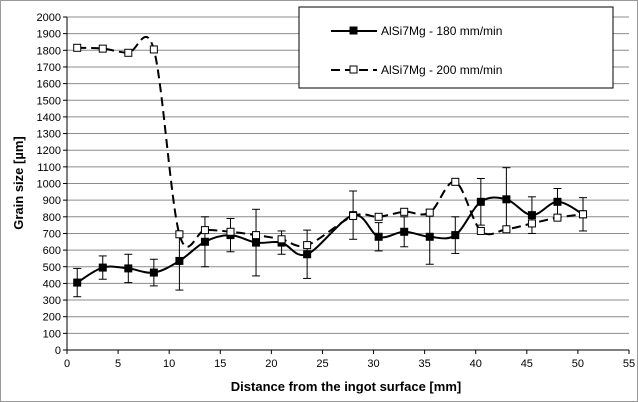 The width and height of the screenshot is (638, 402). What do you see at coordinates (220, 364) in the screenshot?
I see `x-tick-label: 15` at bounding box center [220, 364].